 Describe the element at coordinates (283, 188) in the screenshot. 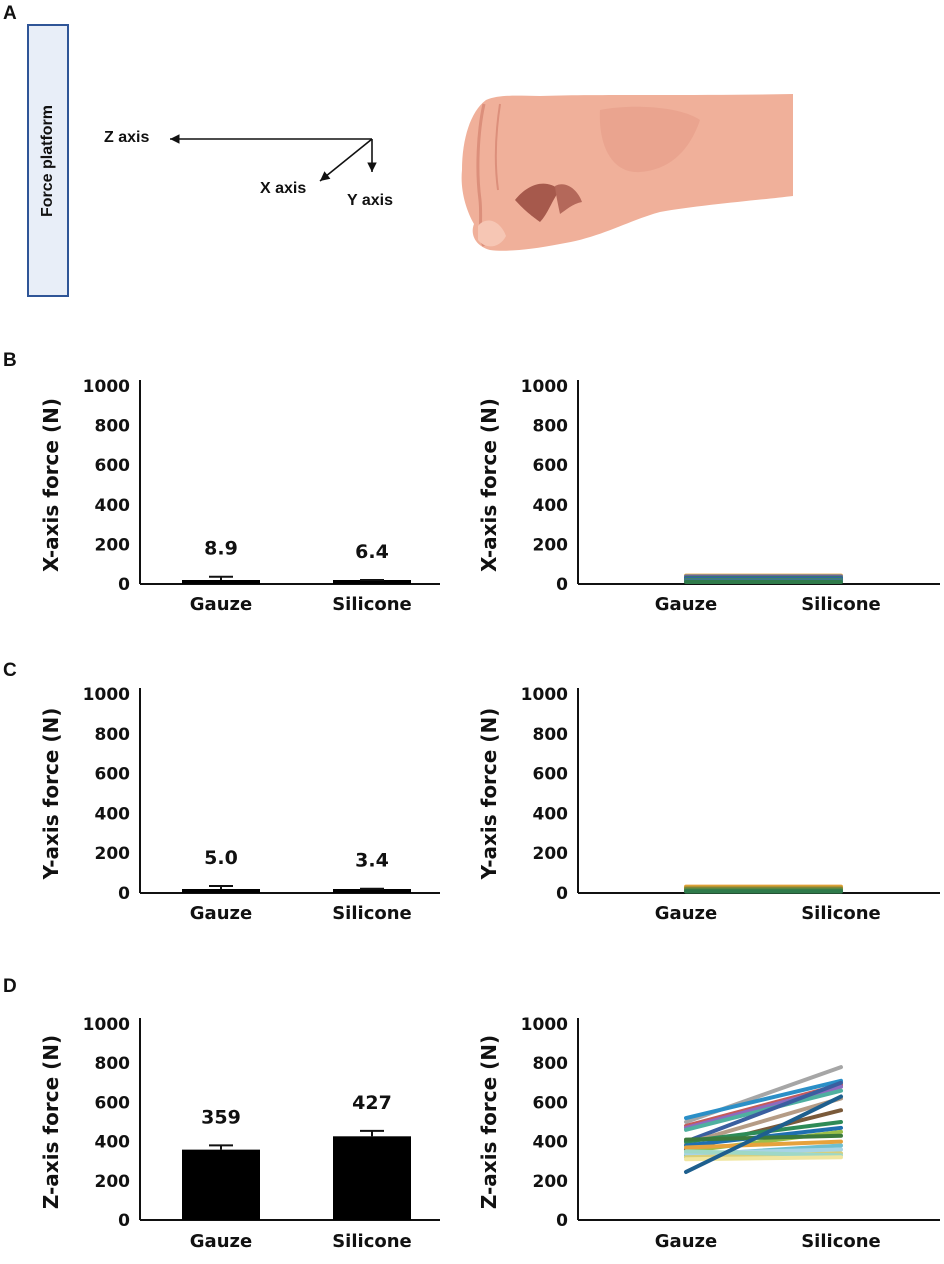

I see `x-axis-label: X axis` at that location.